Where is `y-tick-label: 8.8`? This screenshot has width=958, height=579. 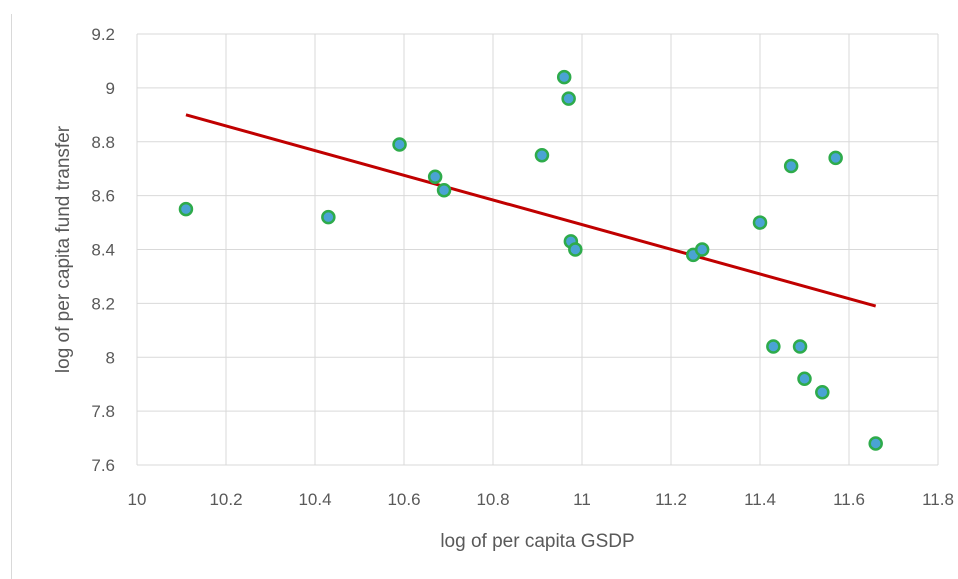
y-tick-label: 8.8 is located at coordinates (103, 142).